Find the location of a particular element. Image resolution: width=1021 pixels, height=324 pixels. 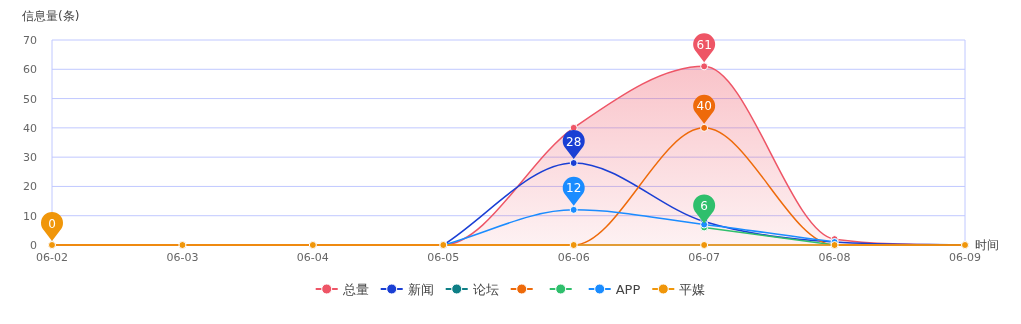

x-tick-label: 06-07 is located at coordinates (704, 257).